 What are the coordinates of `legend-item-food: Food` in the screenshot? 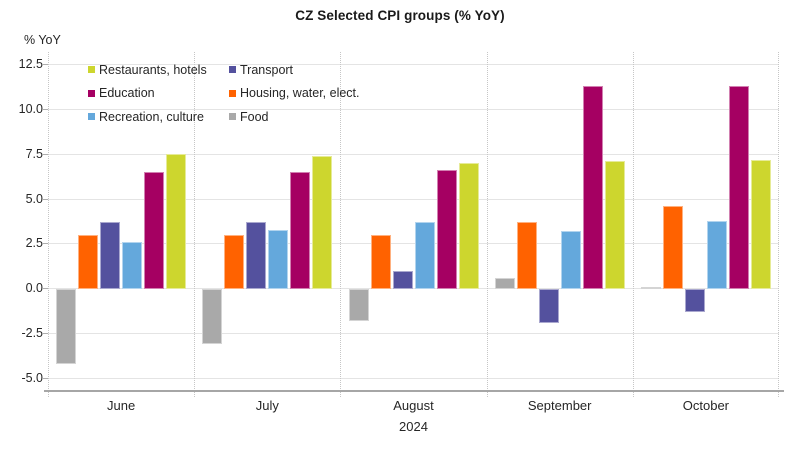 It's located at (294, 116).